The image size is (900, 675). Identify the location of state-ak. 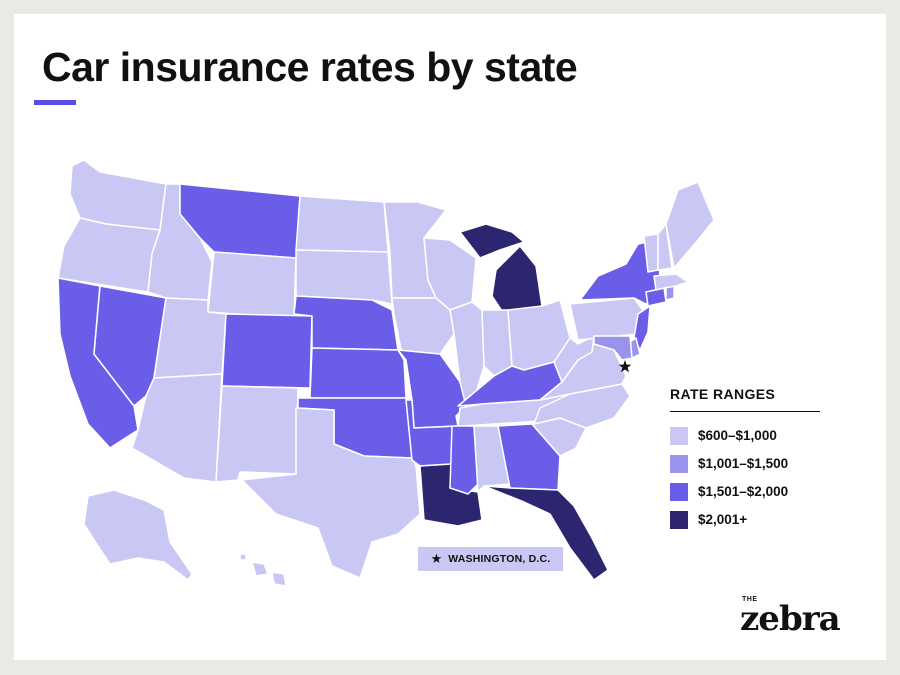
(138, 535).